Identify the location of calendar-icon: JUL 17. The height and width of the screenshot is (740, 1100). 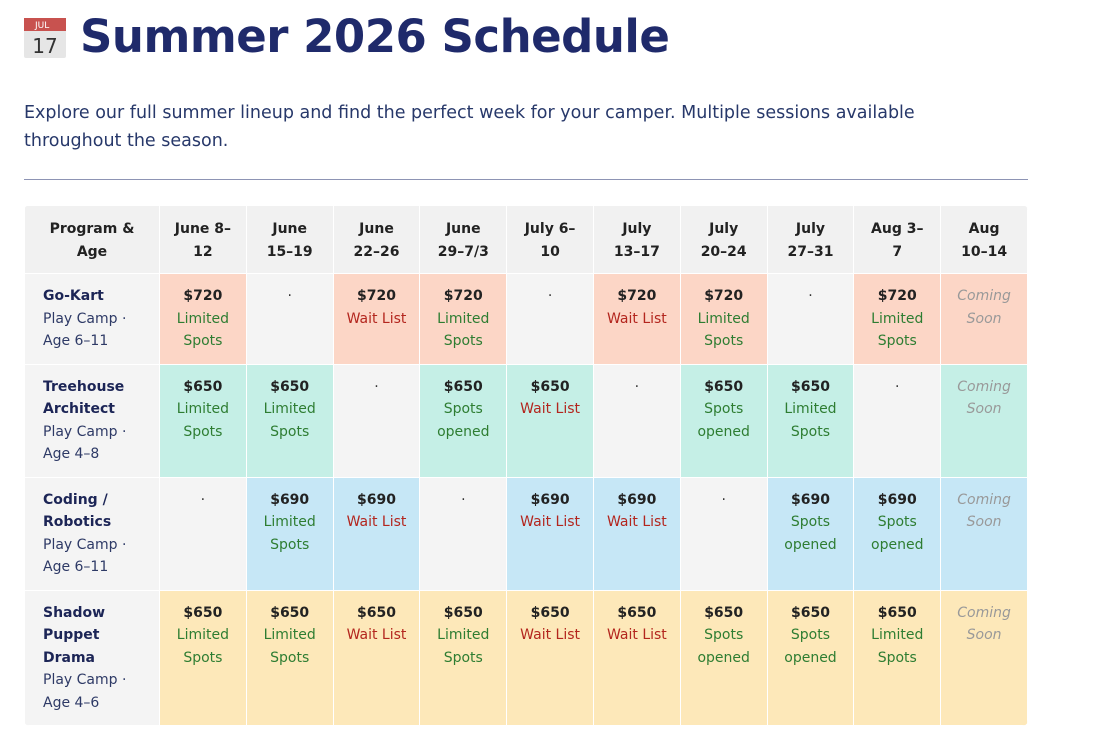
(45, 38).